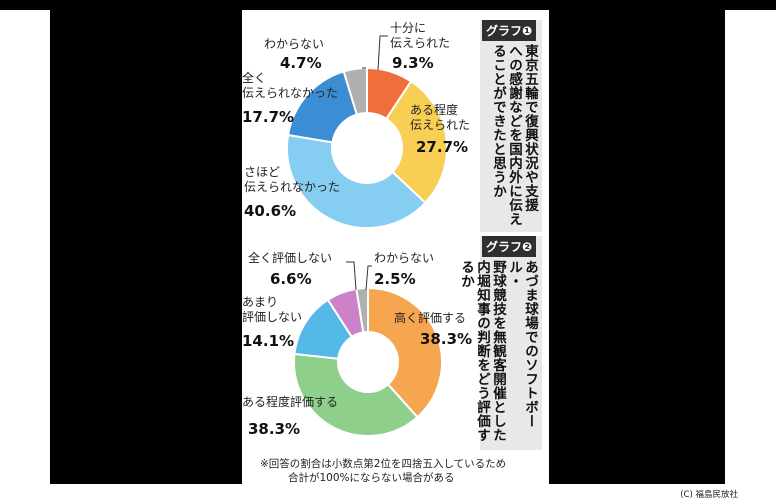 This screenshot has width=776, height=504. Describe the element at coordinates (404, 258) in the screenshot. I see `chart-2-label-5-line-1: わからない` at that location.